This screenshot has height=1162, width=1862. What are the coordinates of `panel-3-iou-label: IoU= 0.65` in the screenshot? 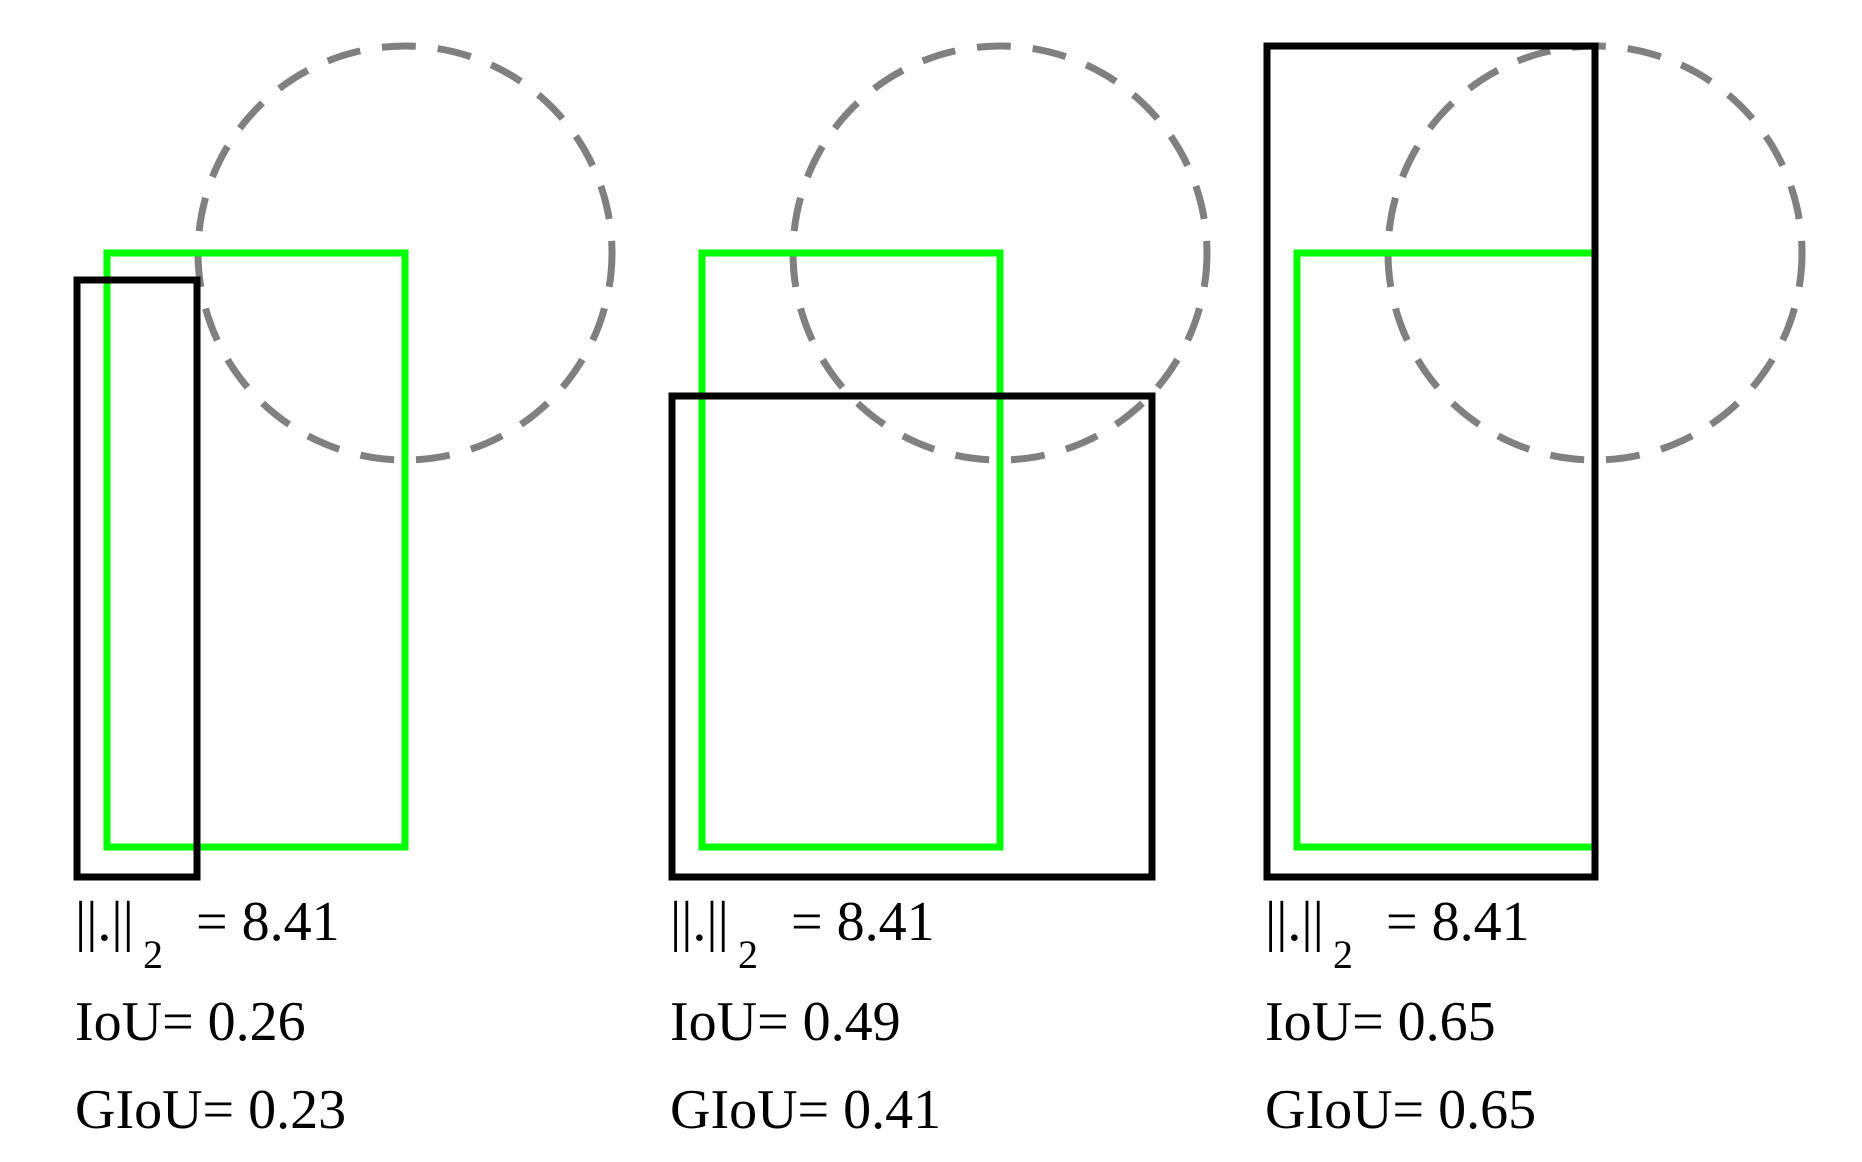 It's located at (1380, 1022).